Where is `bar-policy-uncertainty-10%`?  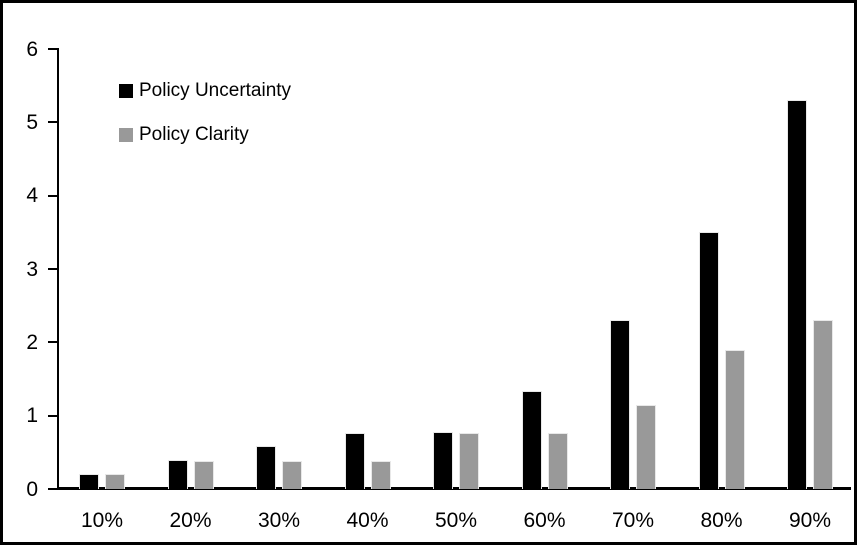
bar-policy-uncertainty-10% is located at coordinates (89, 481).